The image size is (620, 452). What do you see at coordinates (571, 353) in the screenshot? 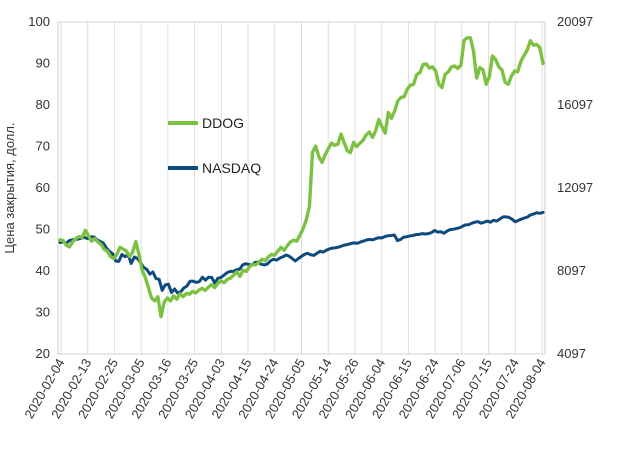
I see `y2-tick-label: 4097` at bounding box center [571, 353].